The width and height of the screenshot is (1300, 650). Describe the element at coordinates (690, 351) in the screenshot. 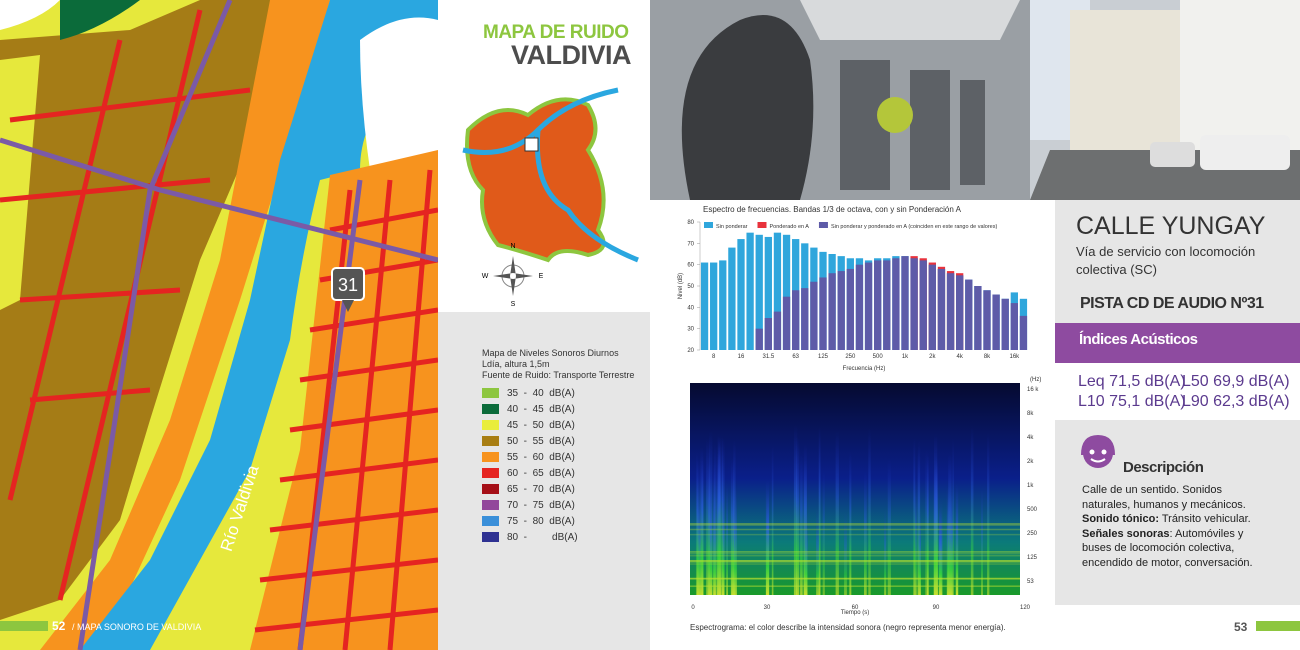

I see `y-tick-label: 20` at that location.